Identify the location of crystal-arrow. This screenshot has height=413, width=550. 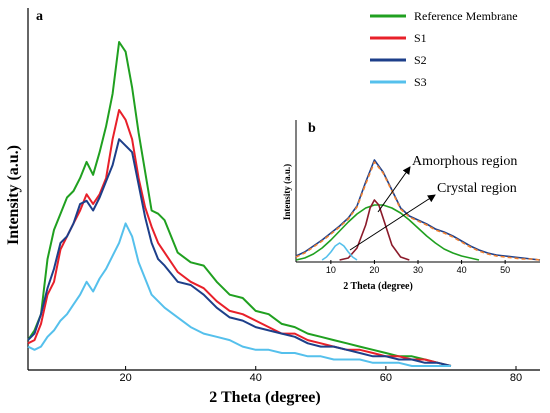
(392, 222).